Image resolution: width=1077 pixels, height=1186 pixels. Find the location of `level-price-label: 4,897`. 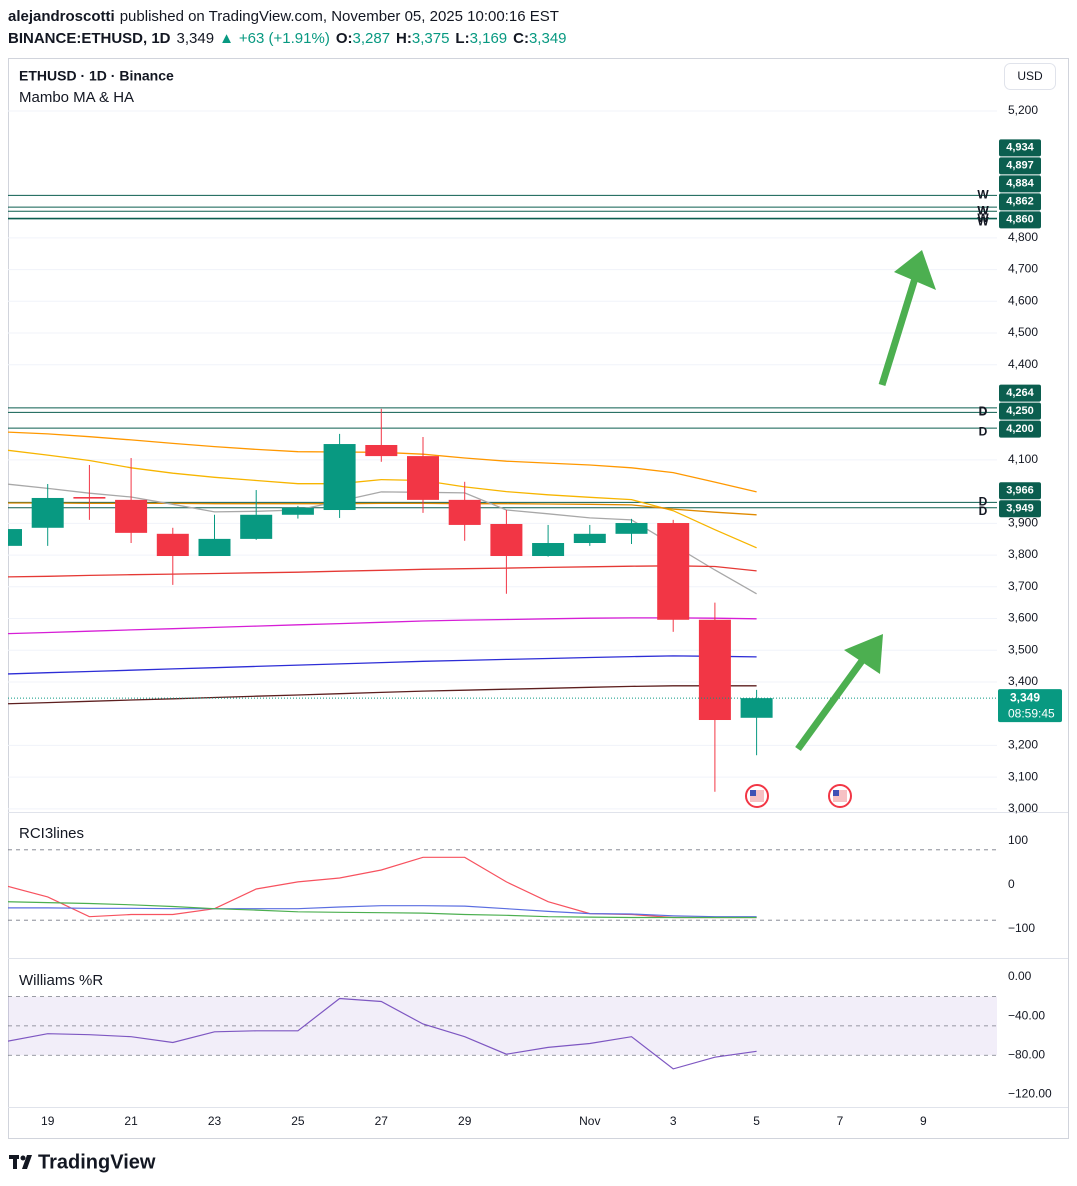

level-price-label: 4,897 is located at coordinates (1020, 166).